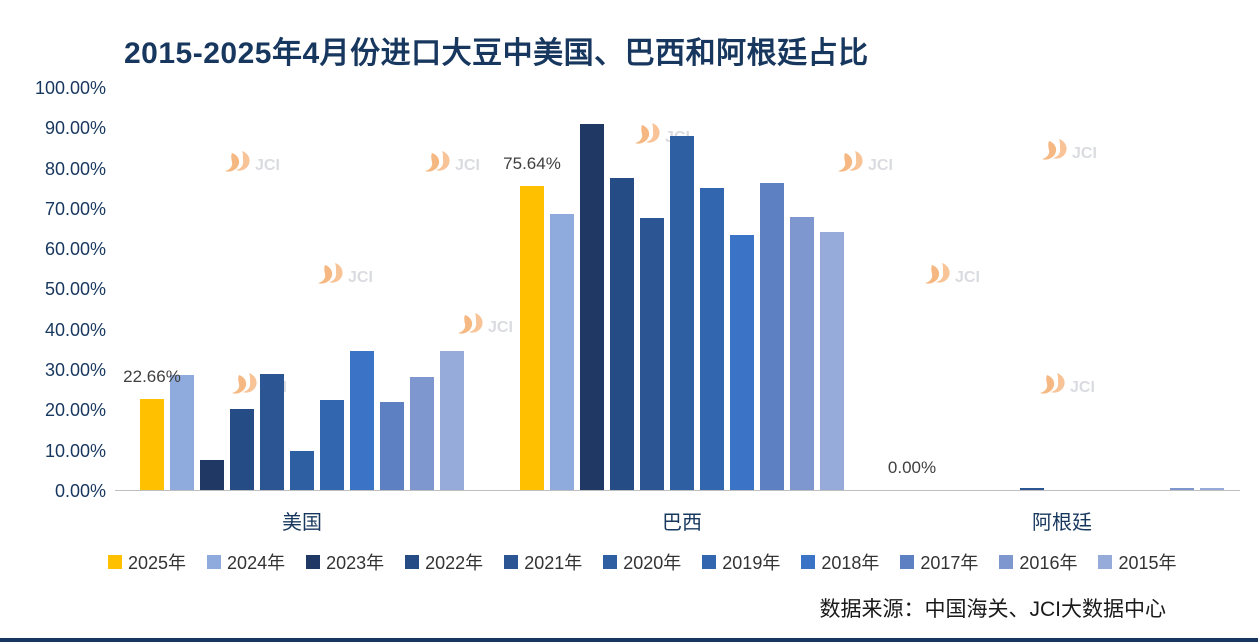  I want to click on data-label: 22.66%, so click(152, 376).